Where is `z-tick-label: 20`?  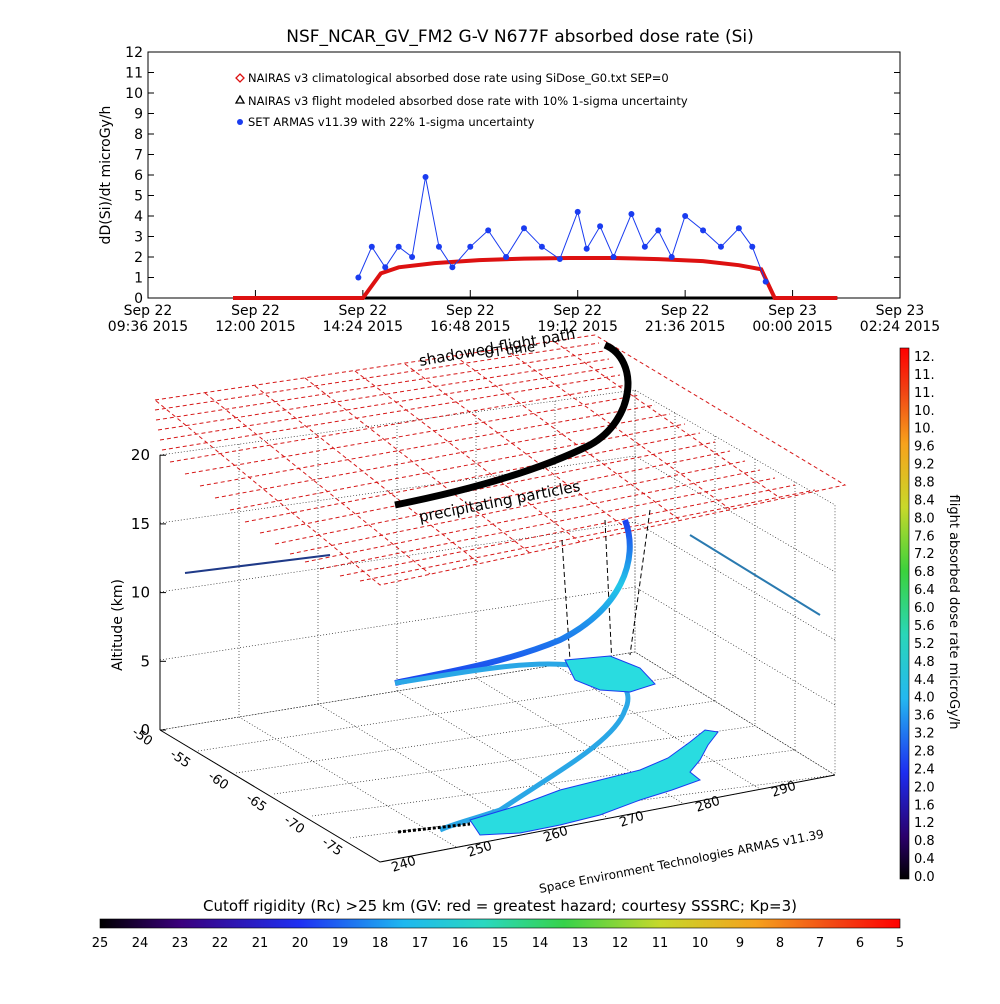
z-tick-label: 20 is located at coordinates (140, 455).